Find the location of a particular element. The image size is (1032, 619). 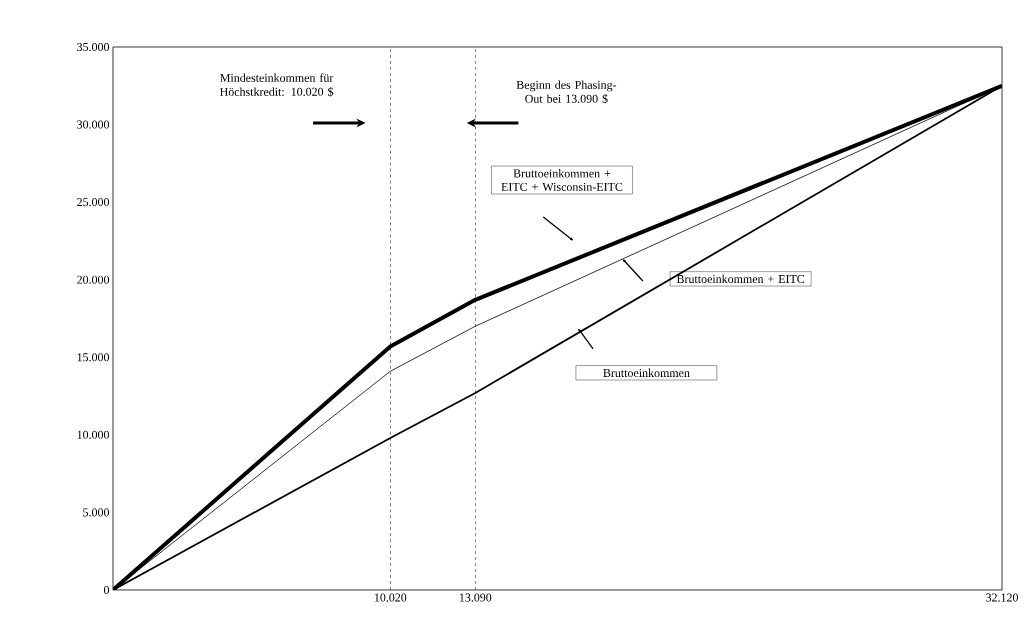

annotation: Mindesteinkommen für Höchstkredit: 10.020 $ is located at coordinates (276, 85).